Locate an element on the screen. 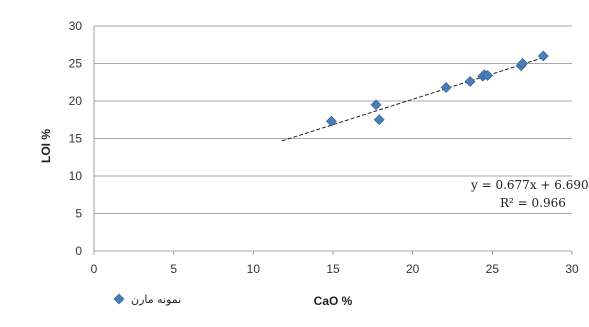  y-axis-ticks: 0 5 10 15 20 25 30 is located at coordinates (76, 138).